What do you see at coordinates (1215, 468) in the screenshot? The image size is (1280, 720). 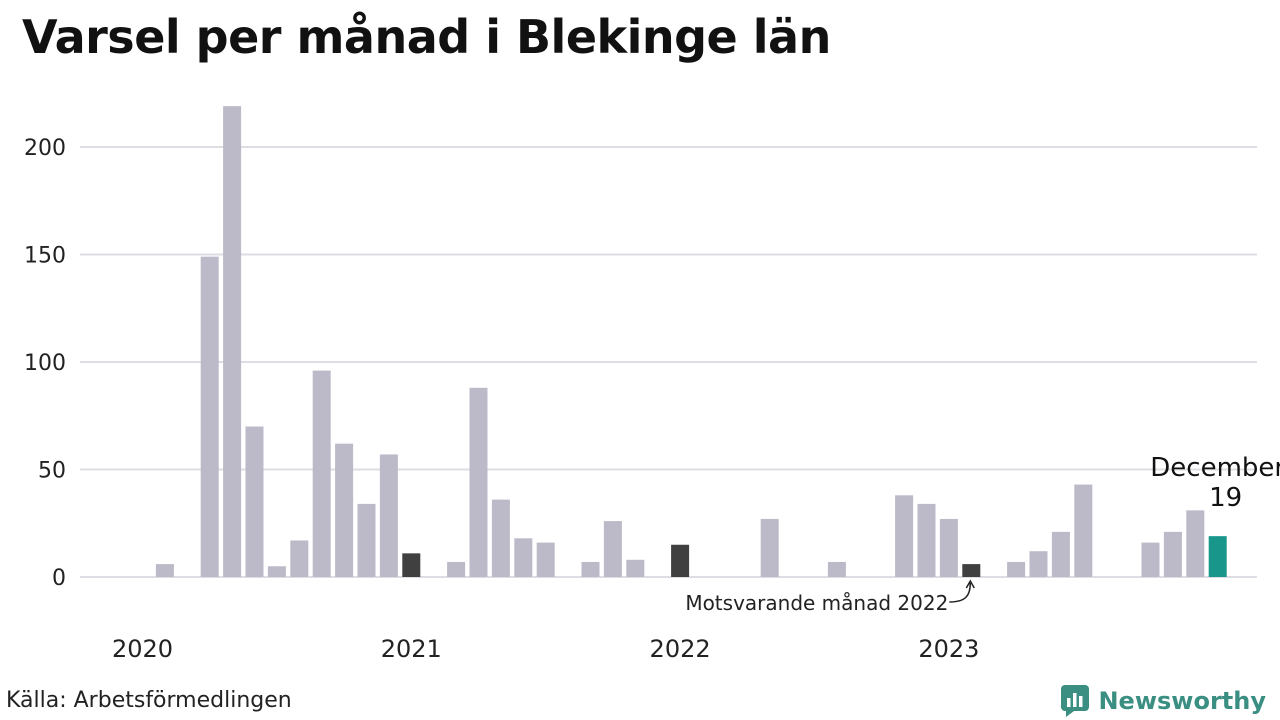 I see `current-month-label: December` at bounding box center [1215, 468].